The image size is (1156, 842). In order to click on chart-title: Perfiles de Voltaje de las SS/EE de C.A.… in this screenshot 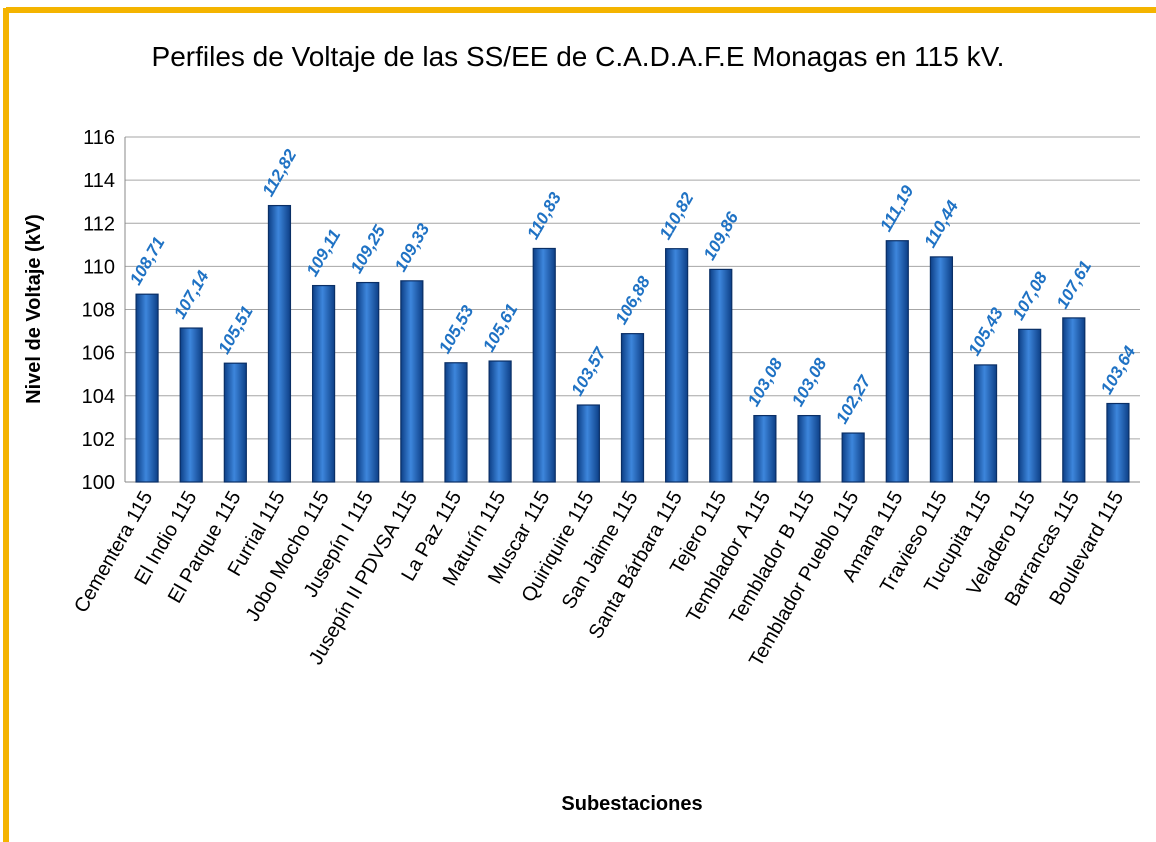, I will do `click(578, 56)`.